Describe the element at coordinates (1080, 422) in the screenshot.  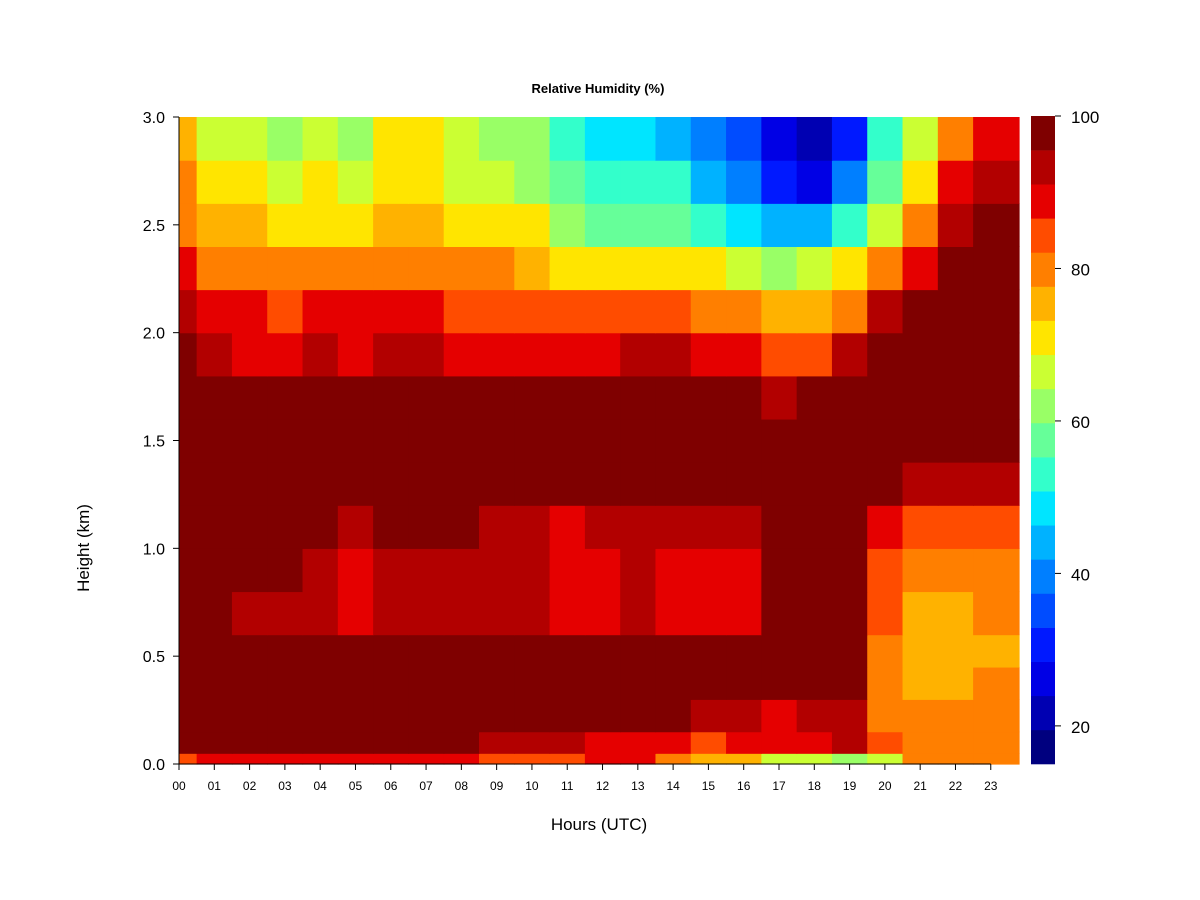
I see `colorbar-tick-label: 60` at that location.